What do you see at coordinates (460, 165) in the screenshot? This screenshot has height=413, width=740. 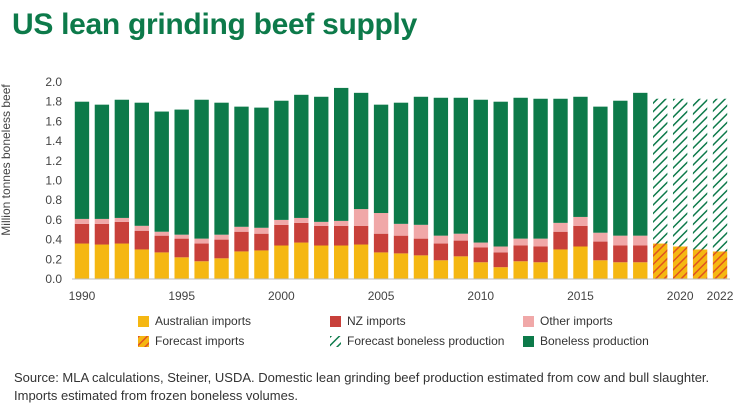 I see `bar-boneless-production-2009` at bounding box center [460, 165].